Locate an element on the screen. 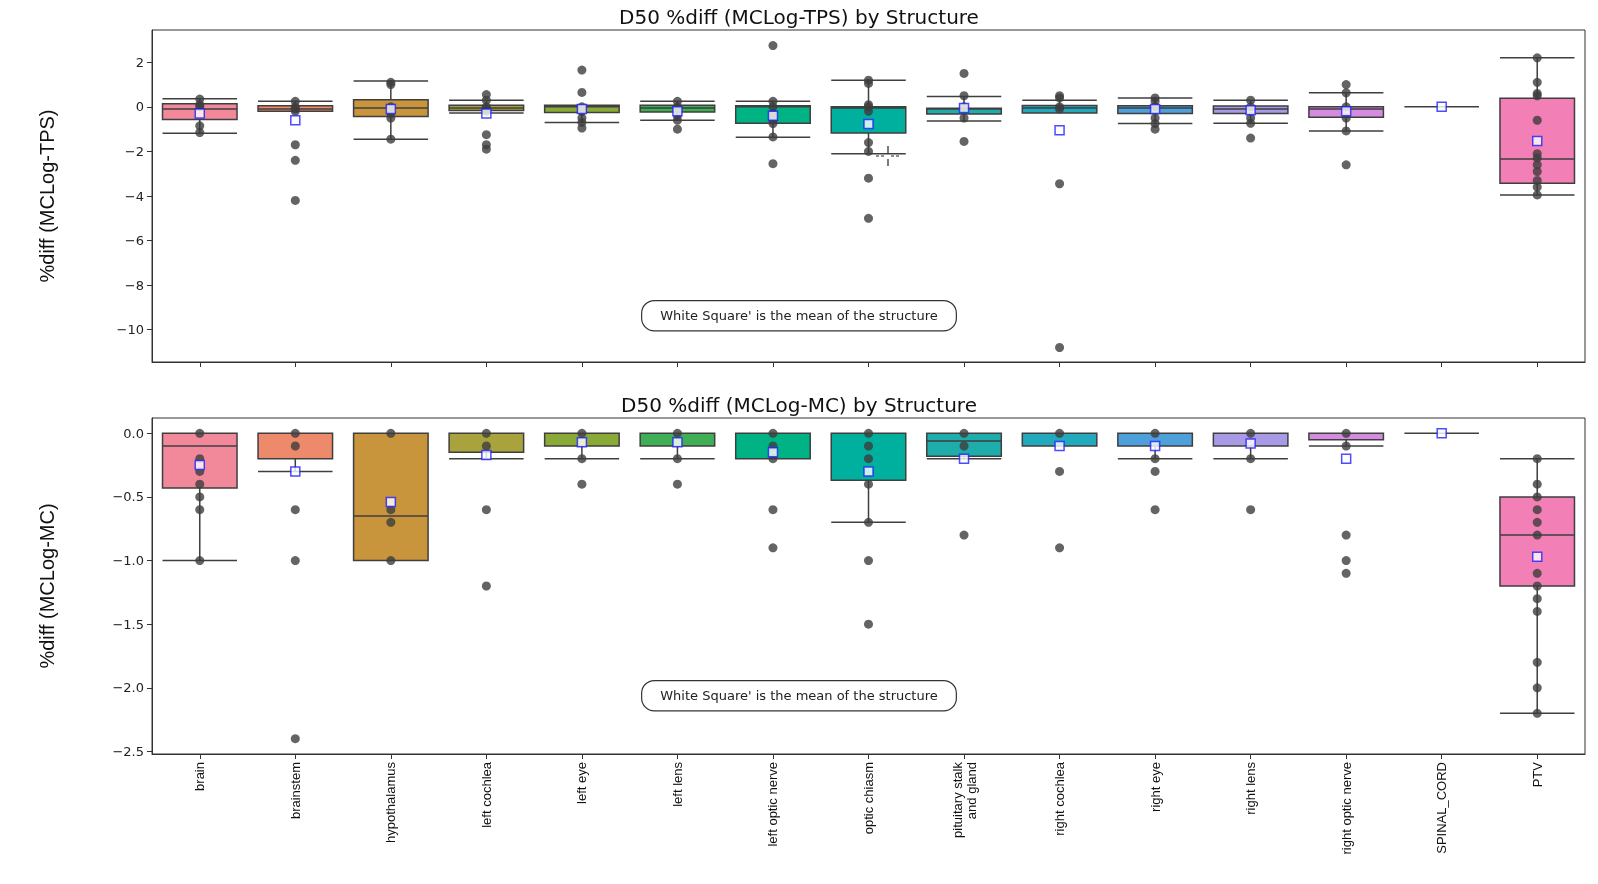 This screenshot has height=884, width=1598. y-tick-label: 0.0 is located at coordinates (133, 433).